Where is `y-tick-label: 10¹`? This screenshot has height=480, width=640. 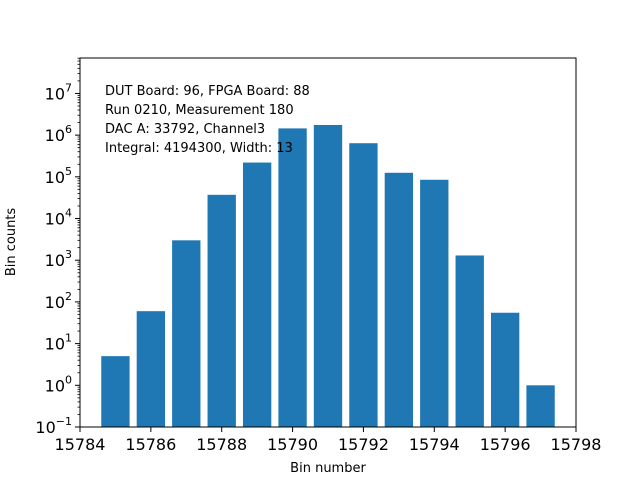 y-tick-label: 10¹ is located at coordinates (58, 343).